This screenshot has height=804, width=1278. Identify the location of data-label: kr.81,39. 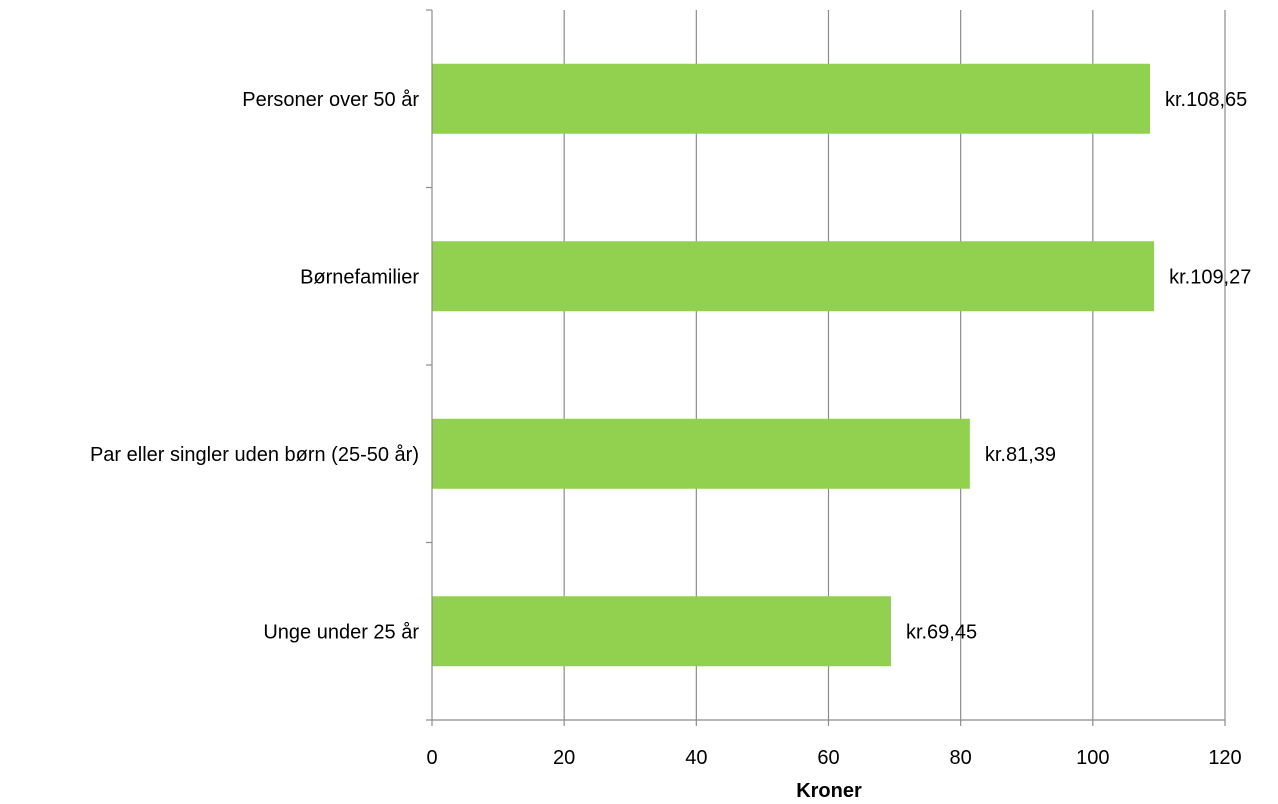
(1020, 455).